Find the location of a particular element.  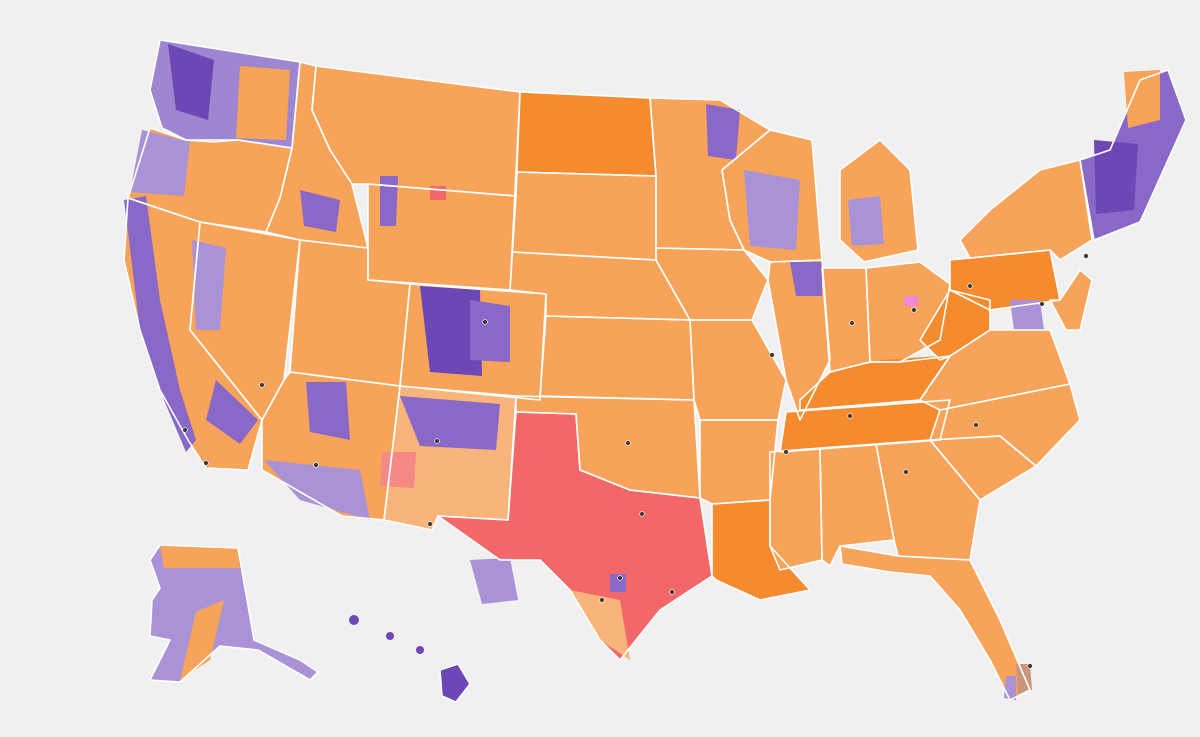

state-nebraska is located at coordinates (600, 286).